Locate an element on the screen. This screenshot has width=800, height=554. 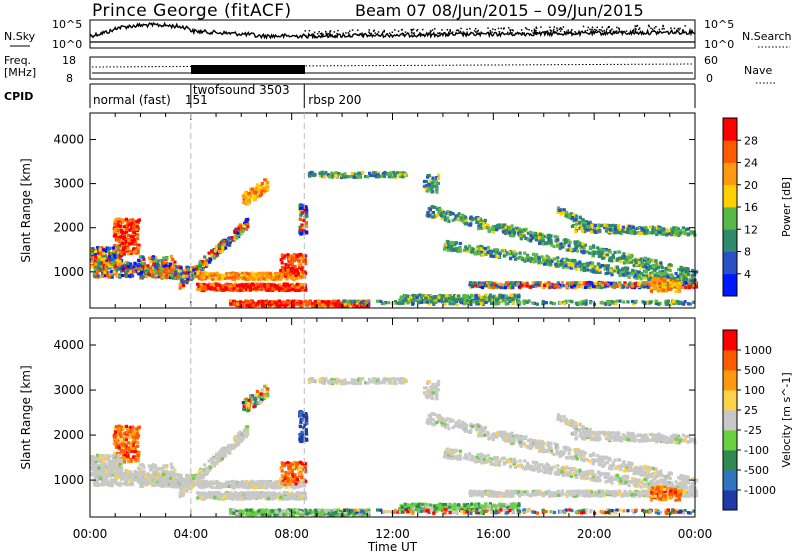
station-title: Prince George (fitACF) is located at coordinates (192, 11).